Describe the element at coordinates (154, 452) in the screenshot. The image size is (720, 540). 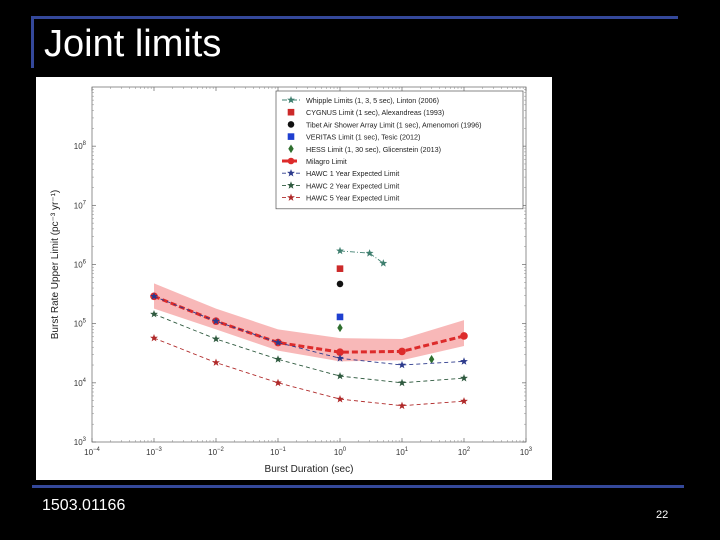
I see `x-tick-label: 10⁻³` at that location.